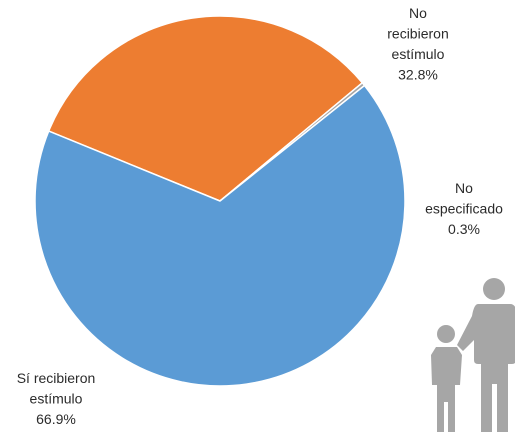 This screenshot has width=515, height=432. Describe the element at coordinates (417, 44) in the screenshot. I see `pie-label-1: No recibieron estímulo 32.8%` at that location.